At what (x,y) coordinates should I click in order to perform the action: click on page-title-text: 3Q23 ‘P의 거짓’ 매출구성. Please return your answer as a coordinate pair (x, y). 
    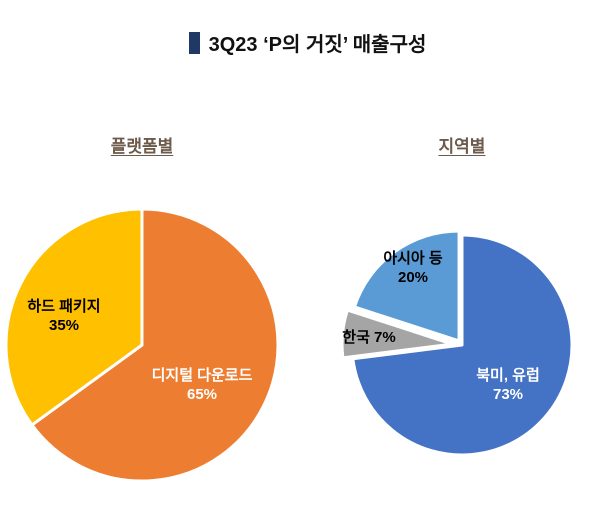
    Looking at the image, I should click on (317, 45).